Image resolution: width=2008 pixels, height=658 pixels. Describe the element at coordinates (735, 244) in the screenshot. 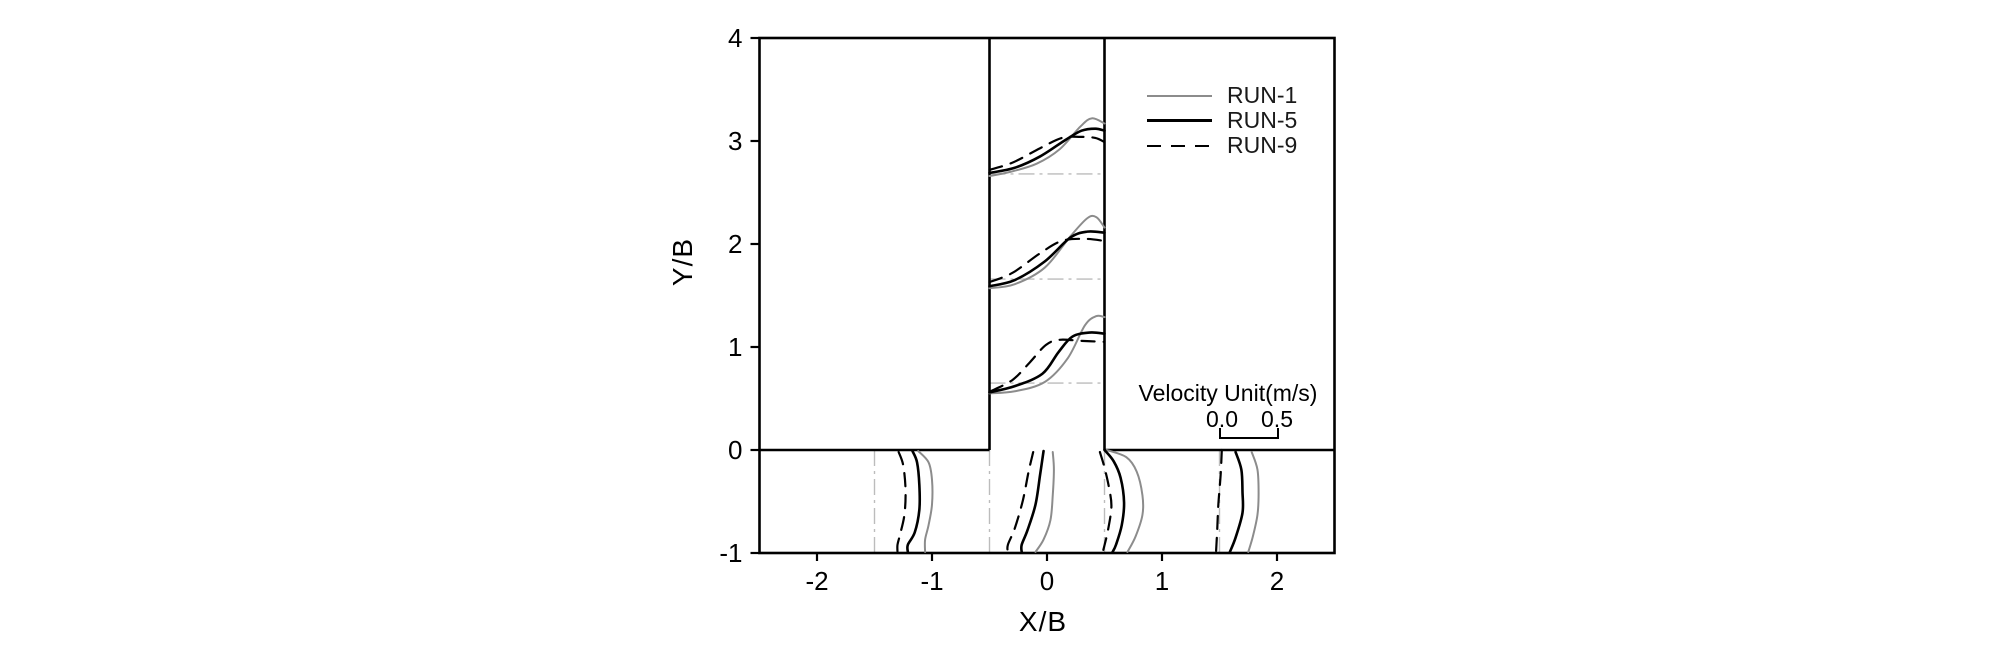

I see `y-tick-label-2: 2` at that location.